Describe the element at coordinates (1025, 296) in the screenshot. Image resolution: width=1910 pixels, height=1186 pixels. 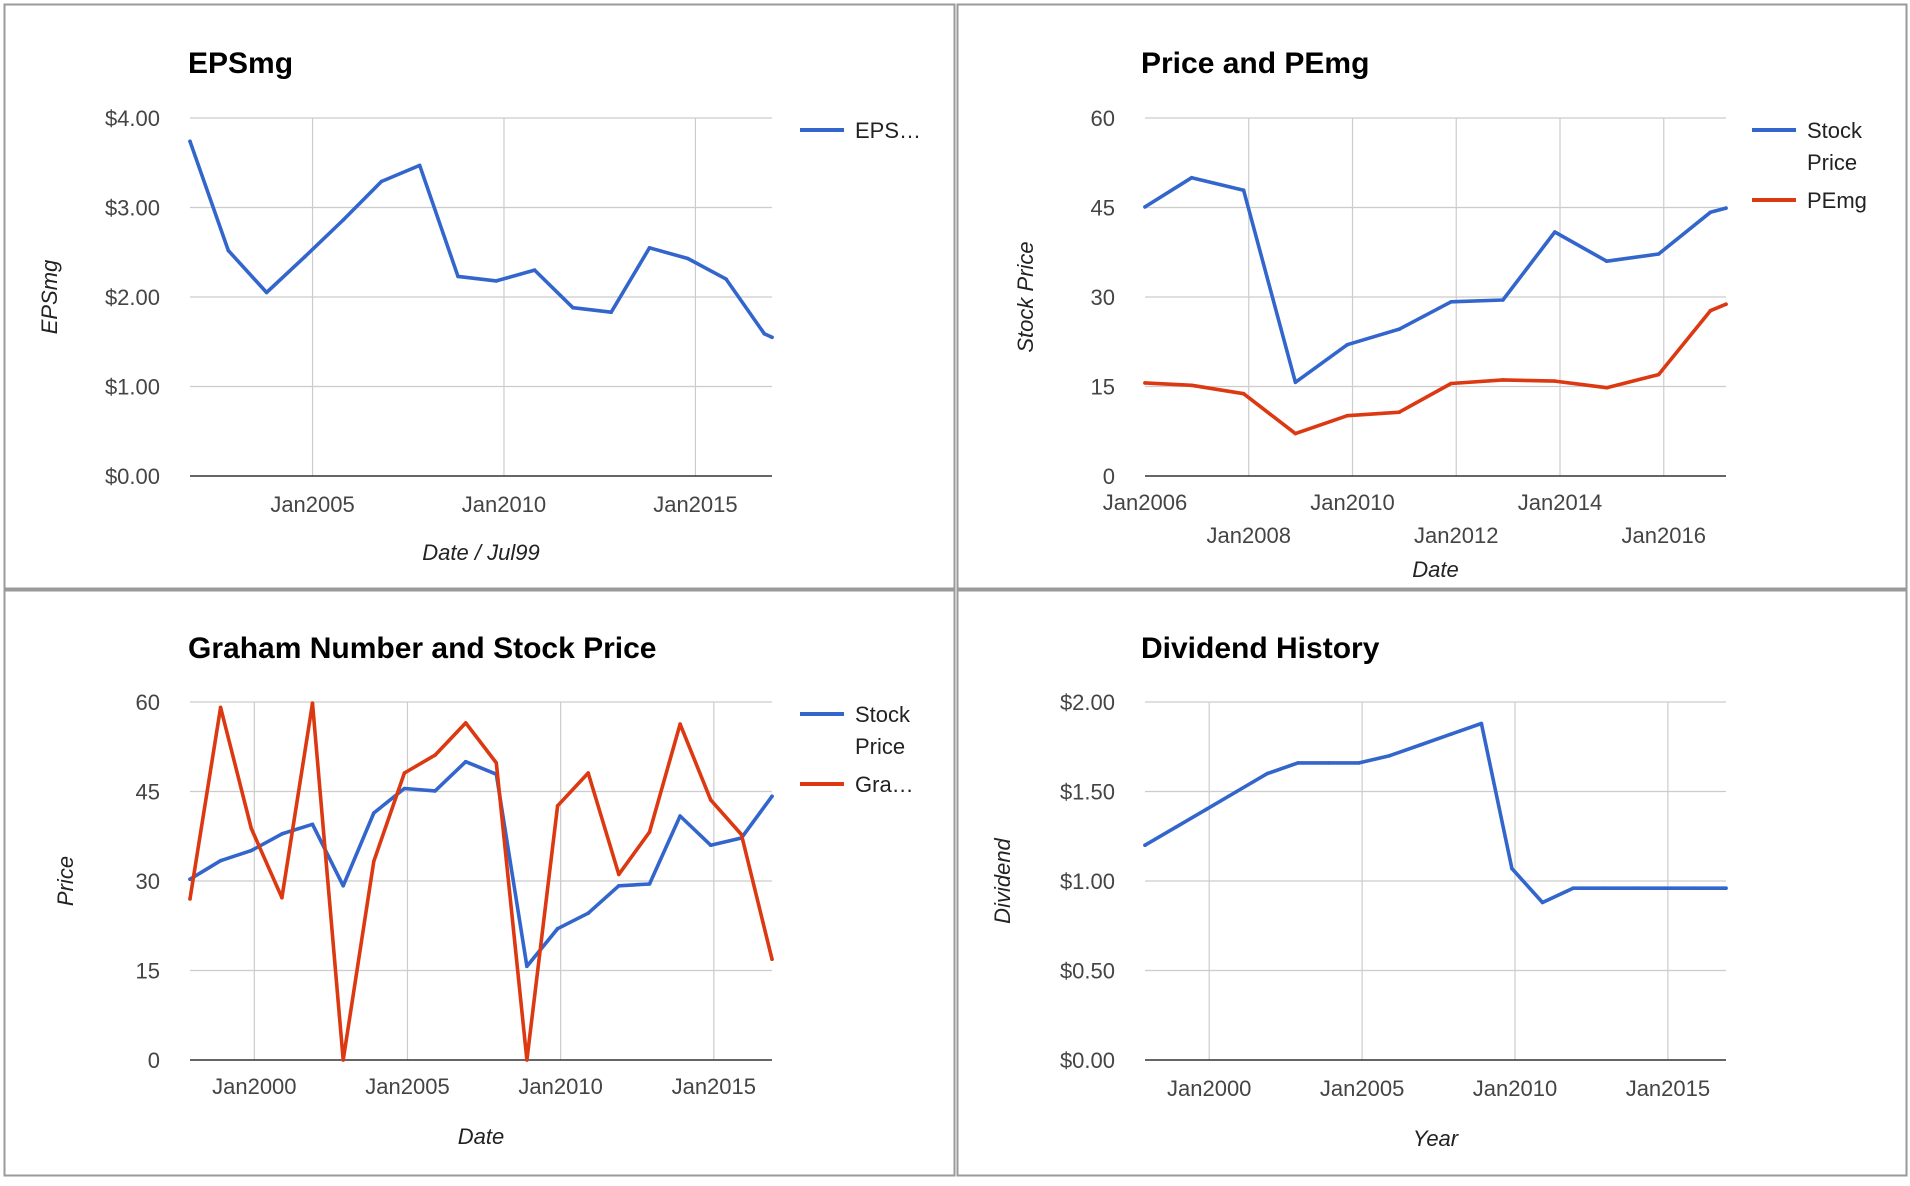
I see `y-axis-title: Stock Price` at that location.